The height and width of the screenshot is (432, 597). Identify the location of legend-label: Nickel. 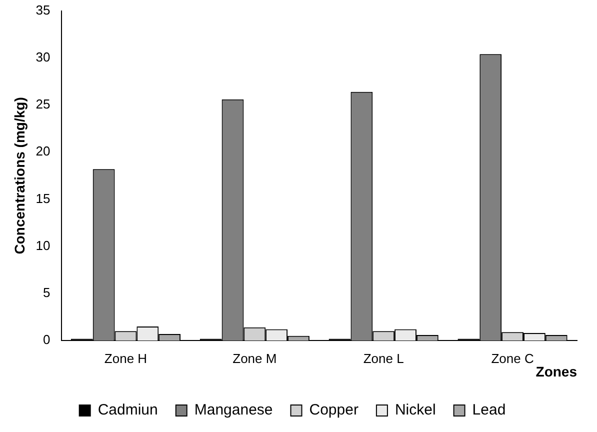
(415, 410).